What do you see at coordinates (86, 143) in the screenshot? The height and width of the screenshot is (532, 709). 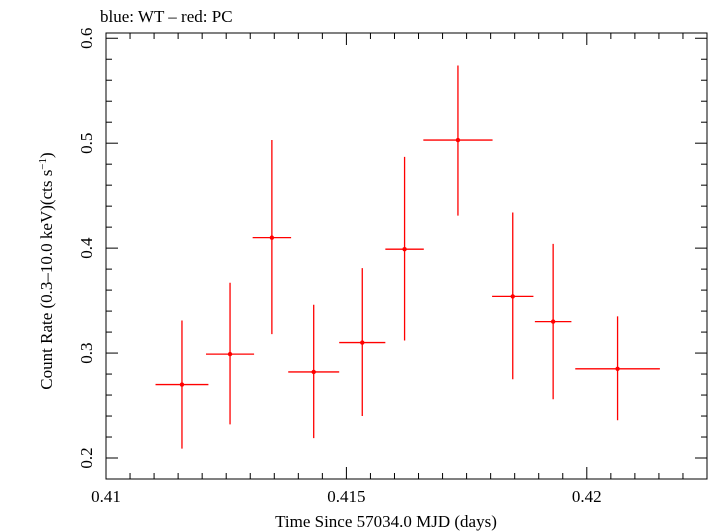 I see `y-tick-label: 0.5` at bounding box center [86, 143].